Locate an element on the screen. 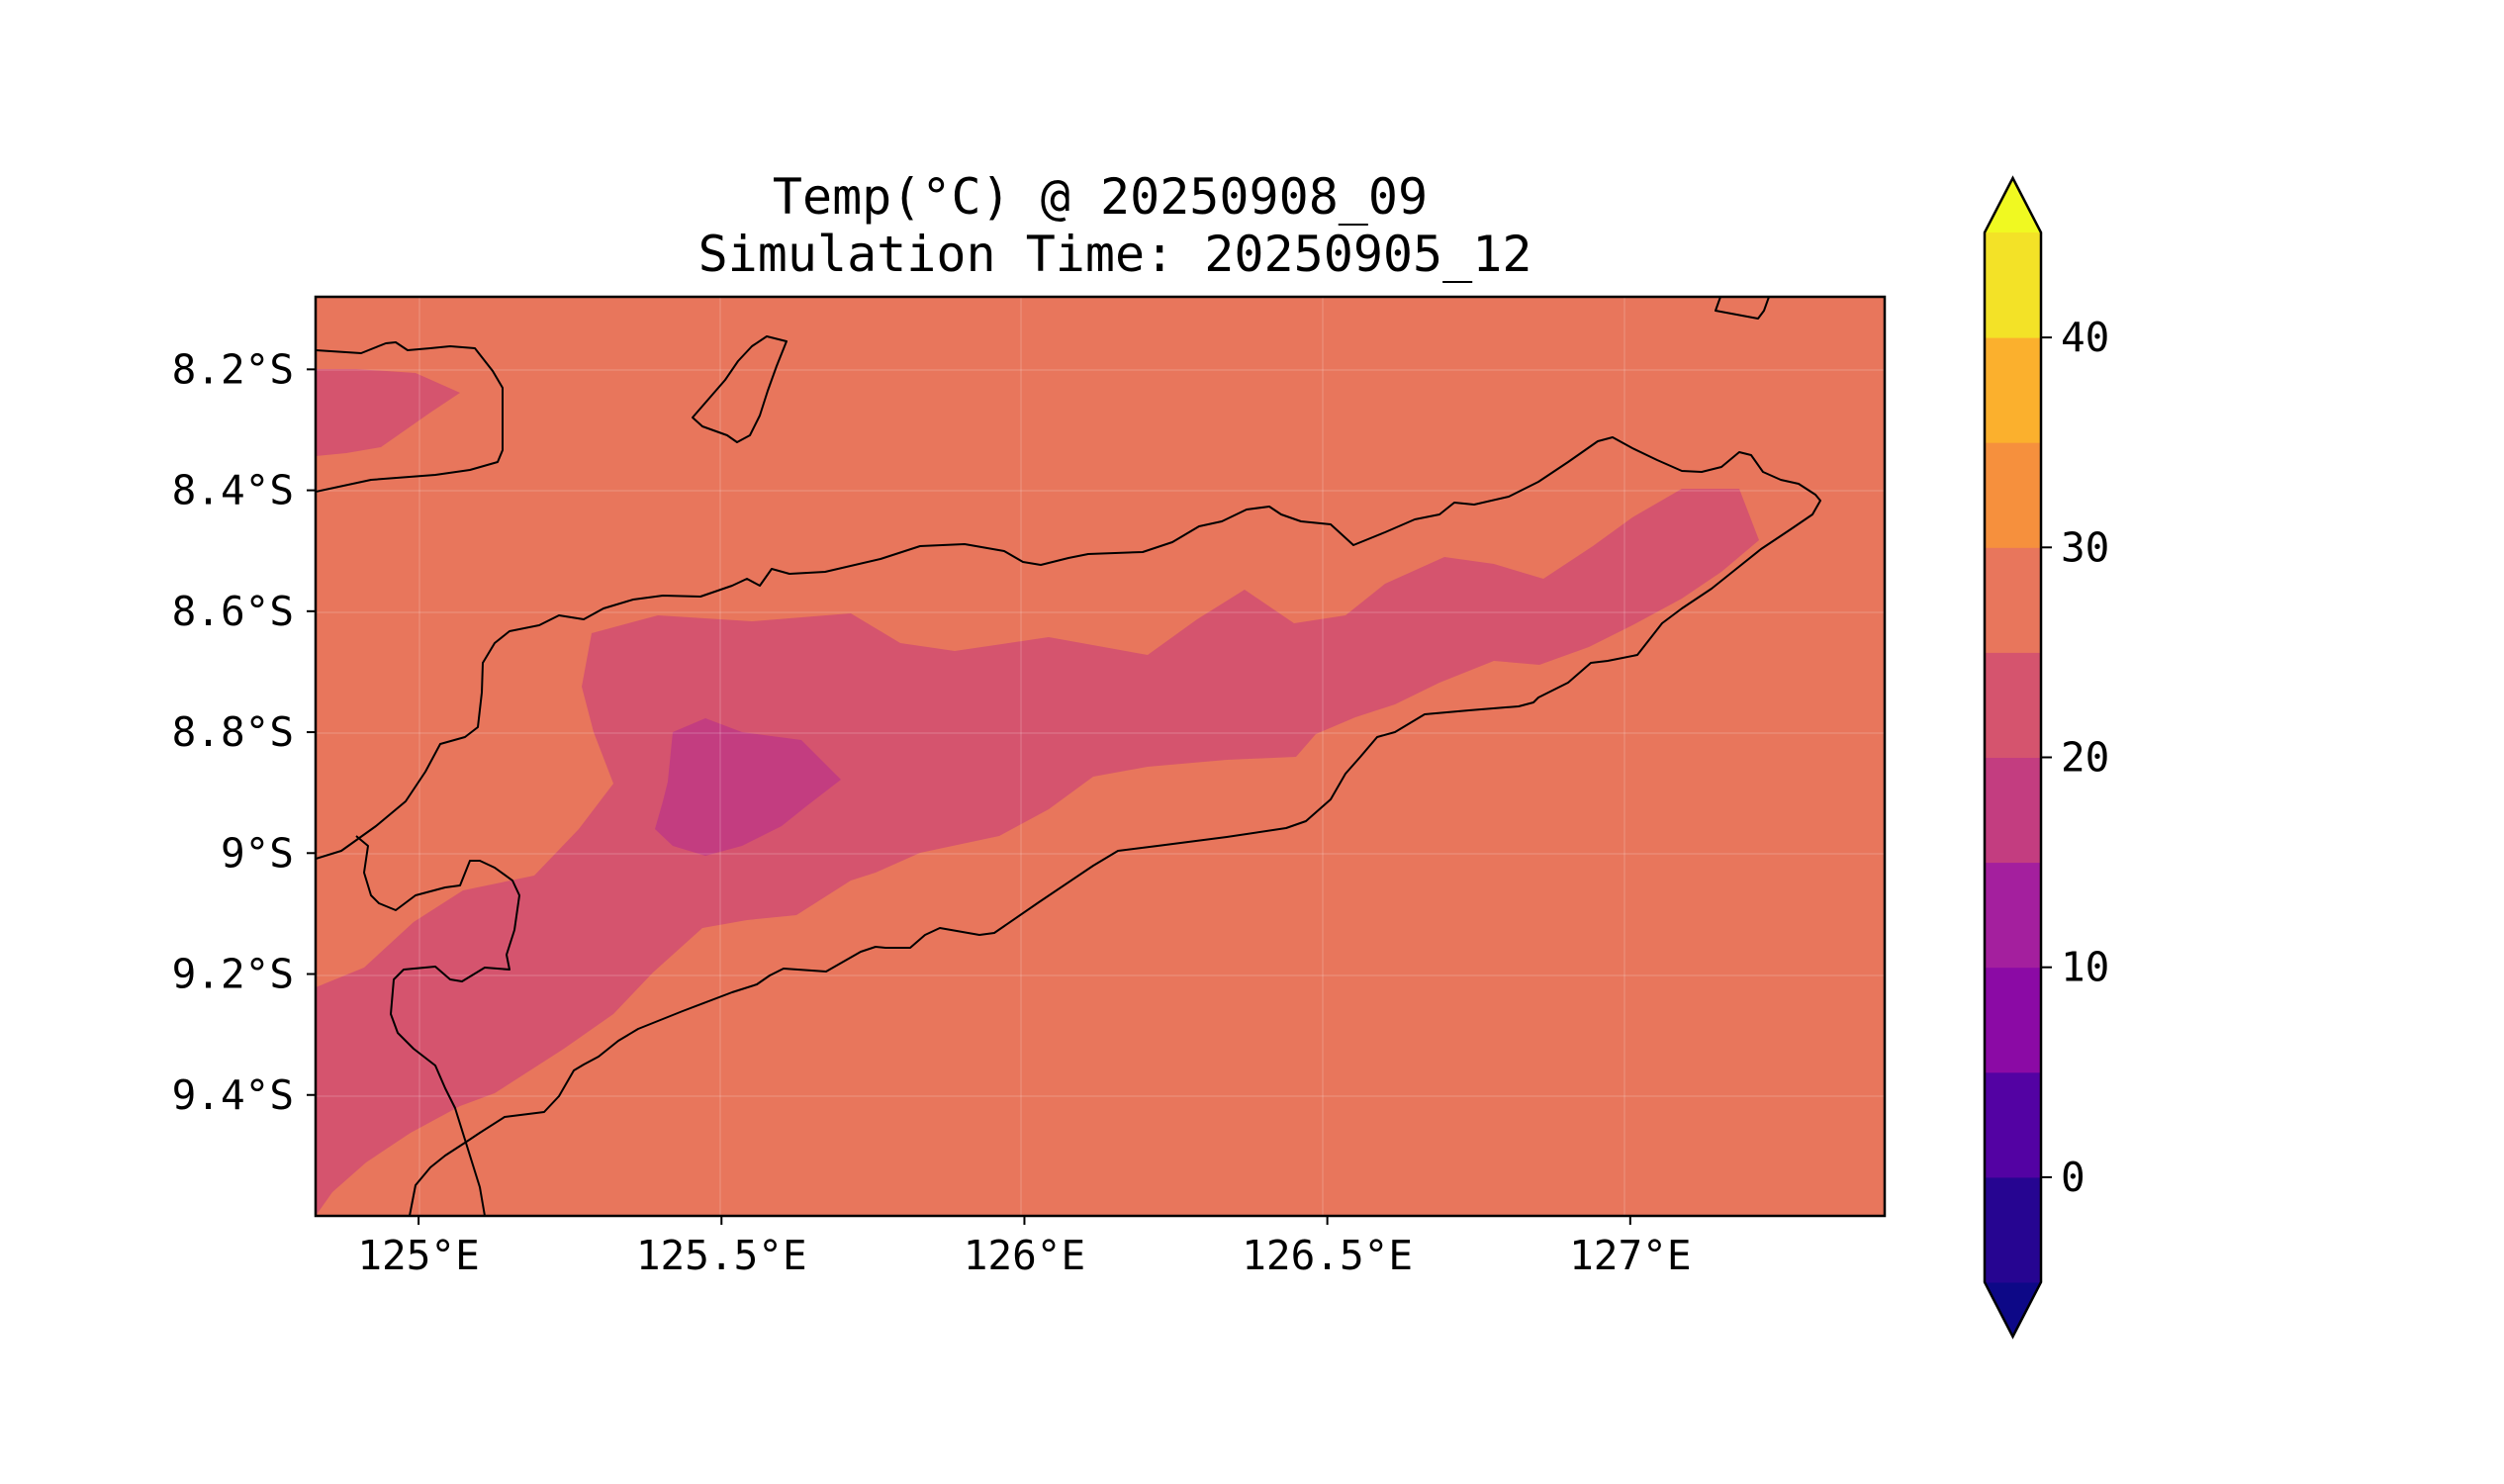  colorbar-tick-label: 0 is located at coordinates (2073, 1177).